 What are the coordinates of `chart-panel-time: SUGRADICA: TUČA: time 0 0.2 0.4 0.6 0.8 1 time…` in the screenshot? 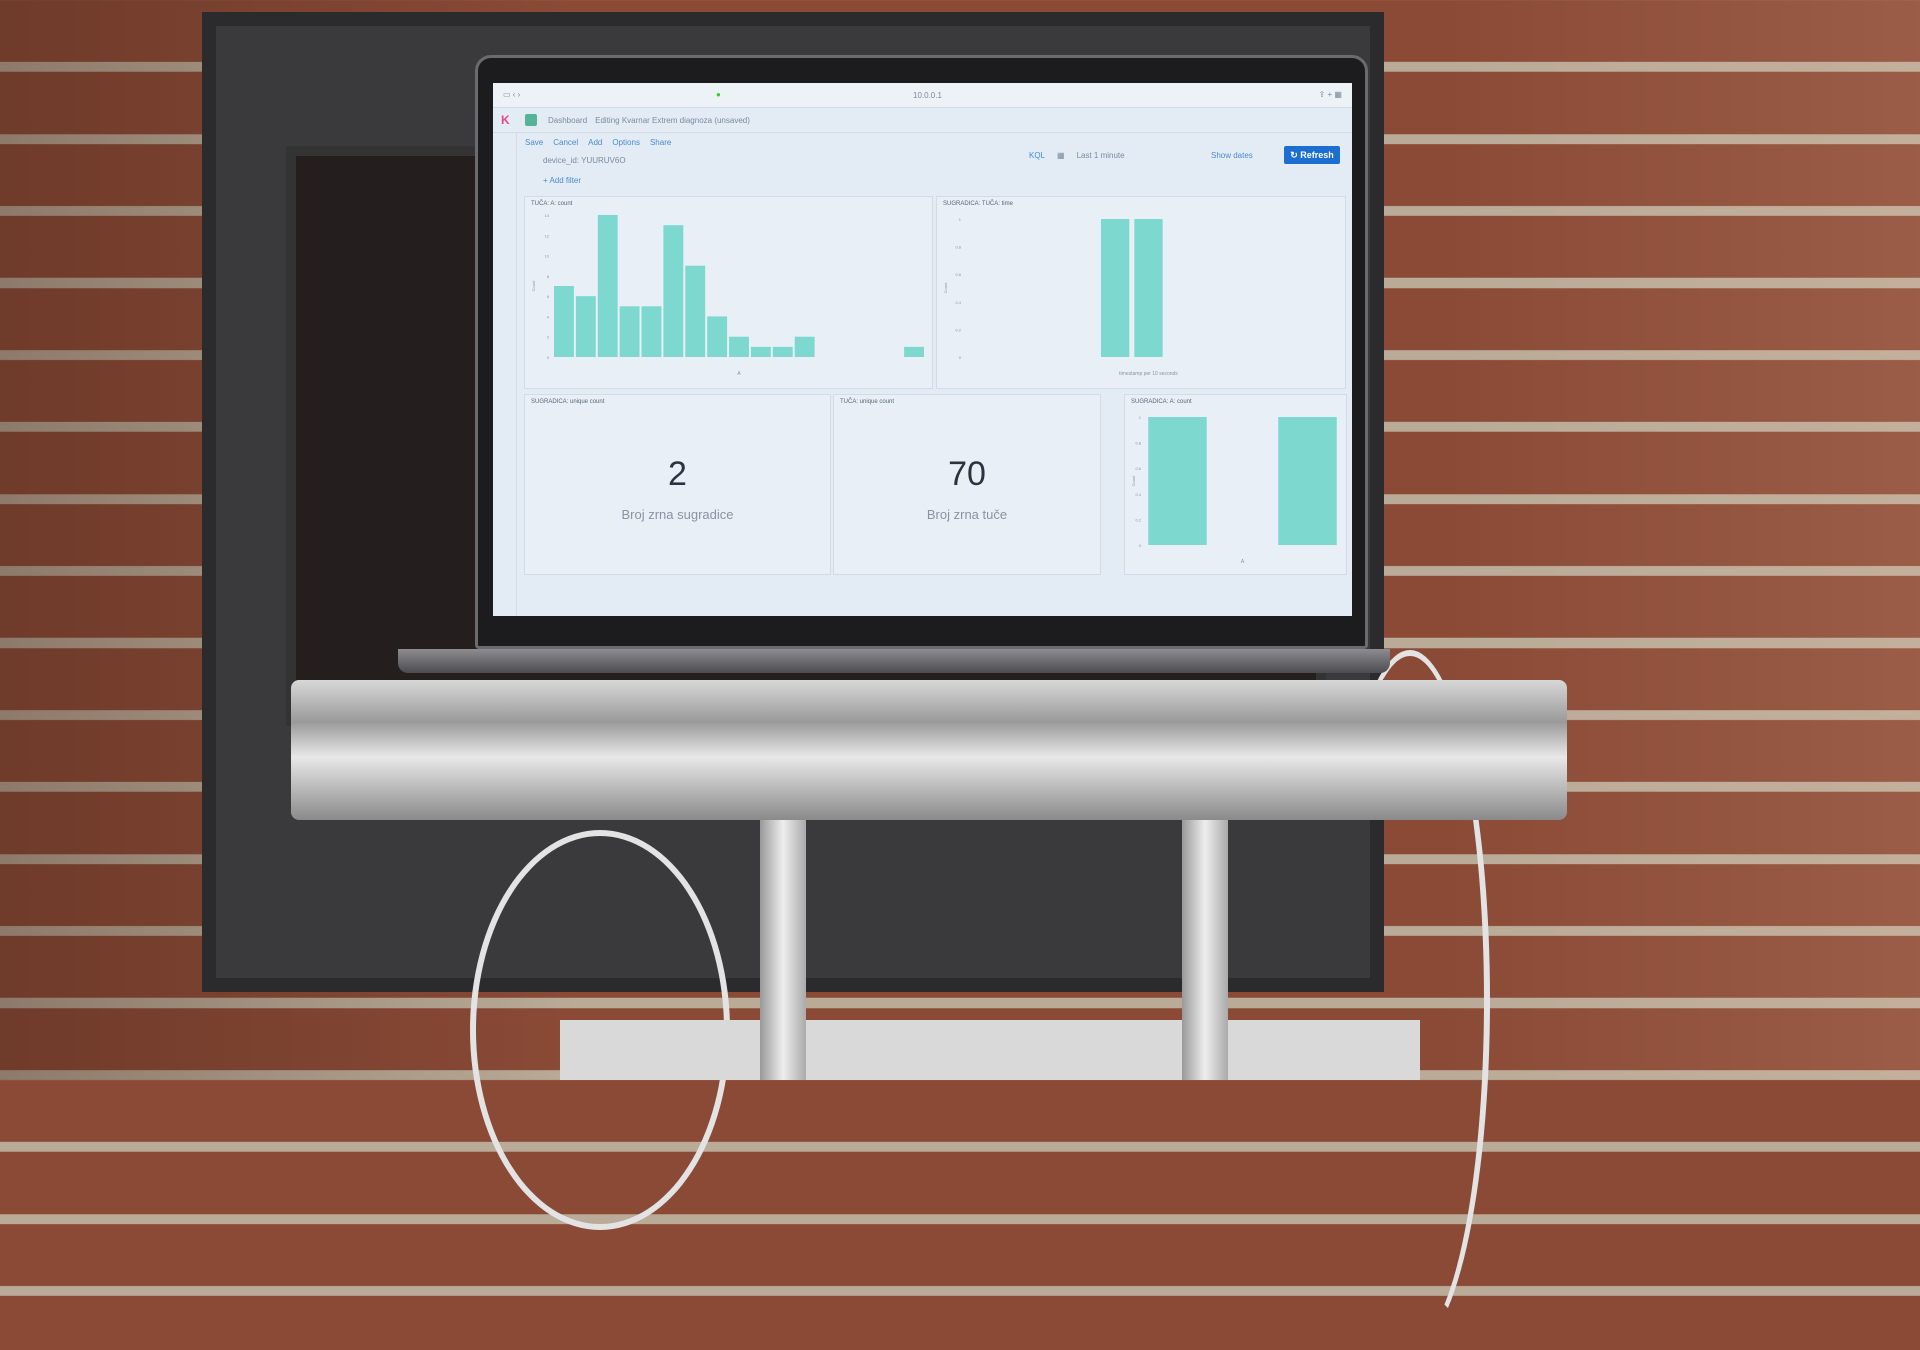 It's located at (1141, 292).